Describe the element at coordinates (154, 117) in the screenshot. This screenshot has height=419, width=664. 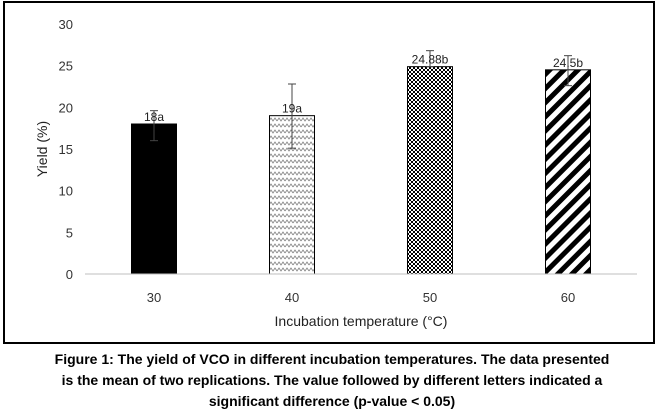
I see `data-label: 18a` at that location.